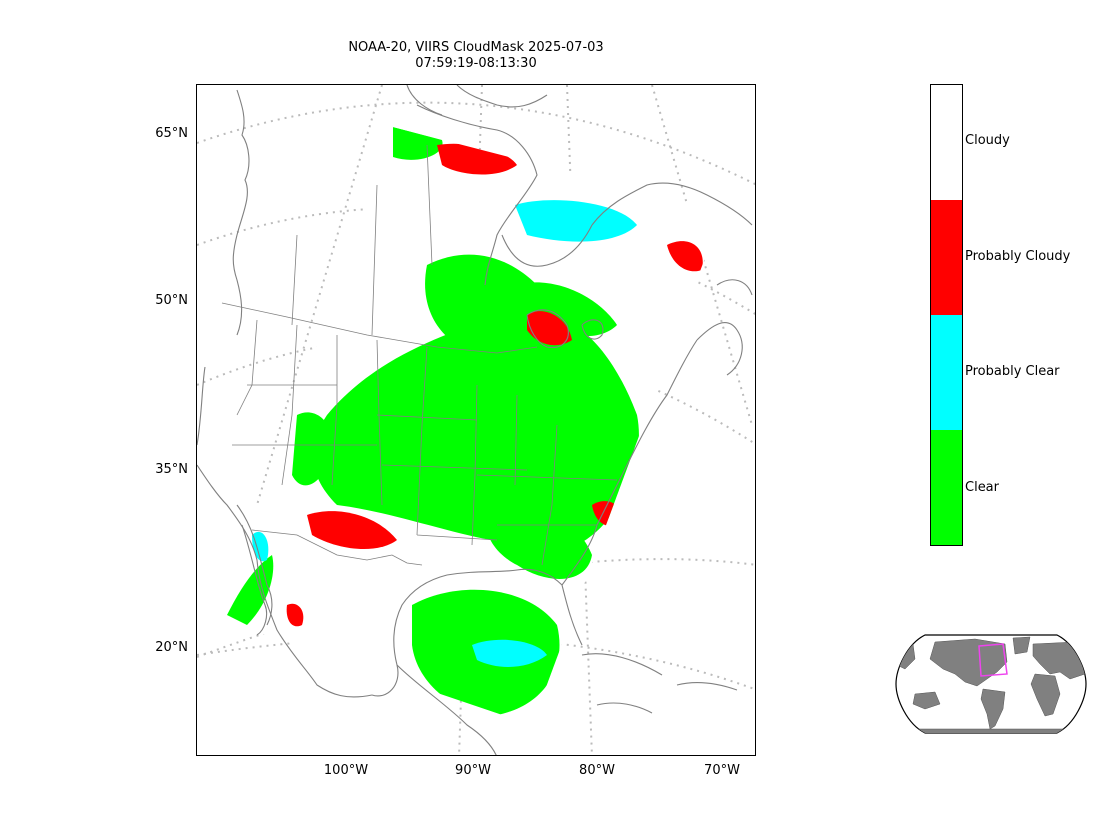 The height and width of the screenshot is (840, 1120). I want to click on colorbar-clear, so click(946, 487).